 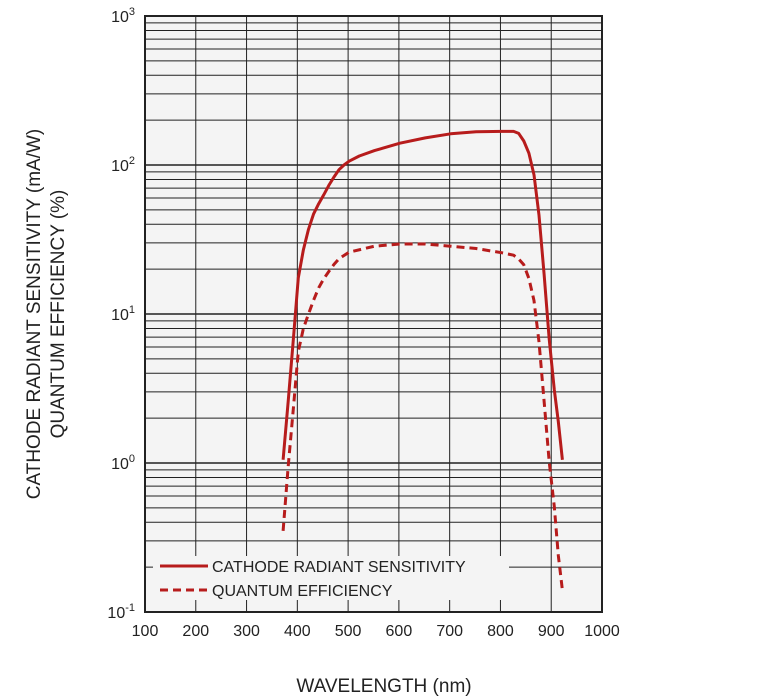 I want to click on x-tick-label: 200, so click(x=195, y=631).